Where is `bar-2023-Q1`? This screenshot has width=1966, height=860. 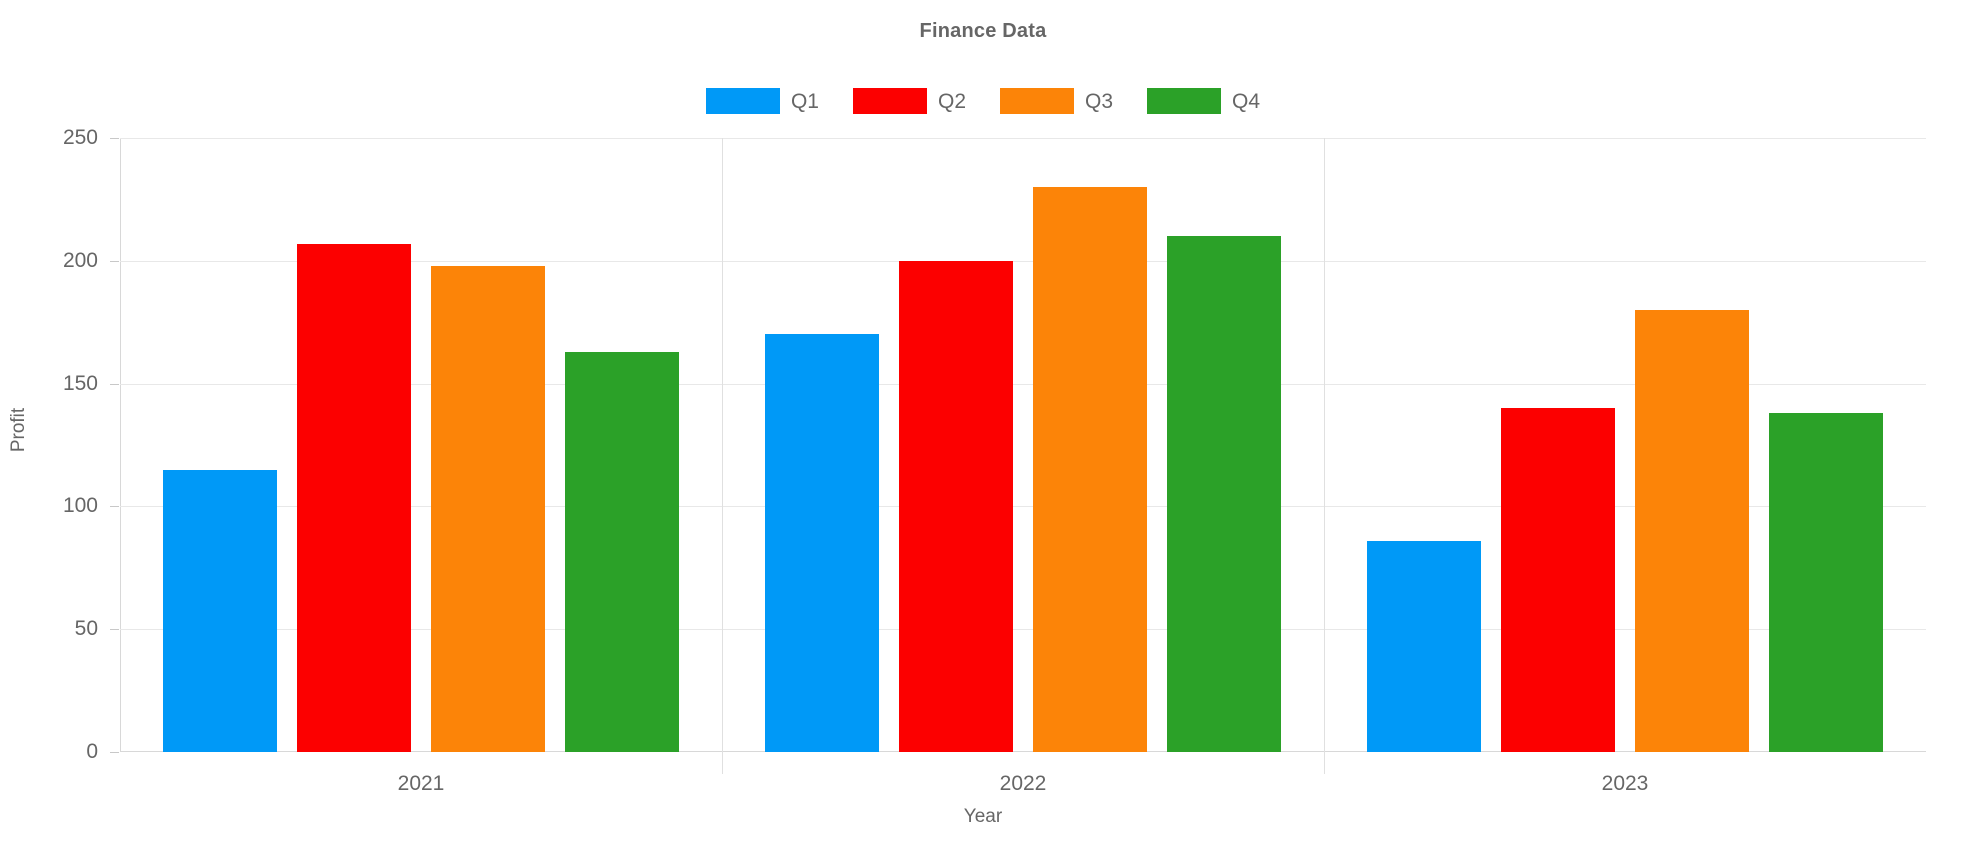
bar-2023-Q1 is located at coordinates (1424, 646).